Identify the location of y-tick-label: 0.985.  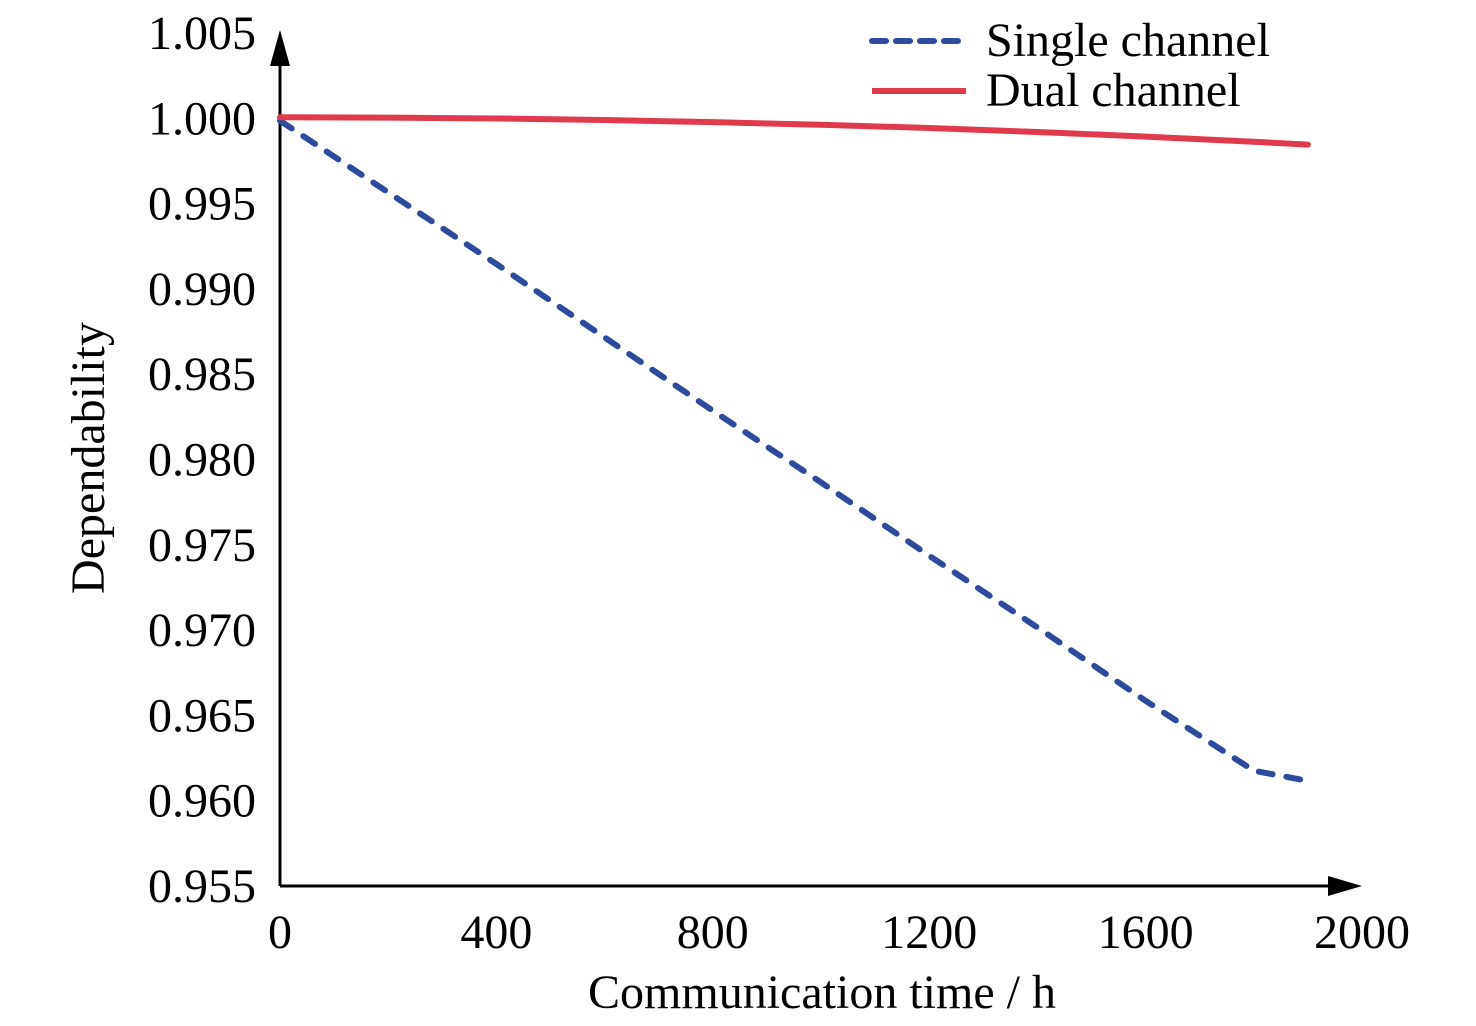
(202, 374).